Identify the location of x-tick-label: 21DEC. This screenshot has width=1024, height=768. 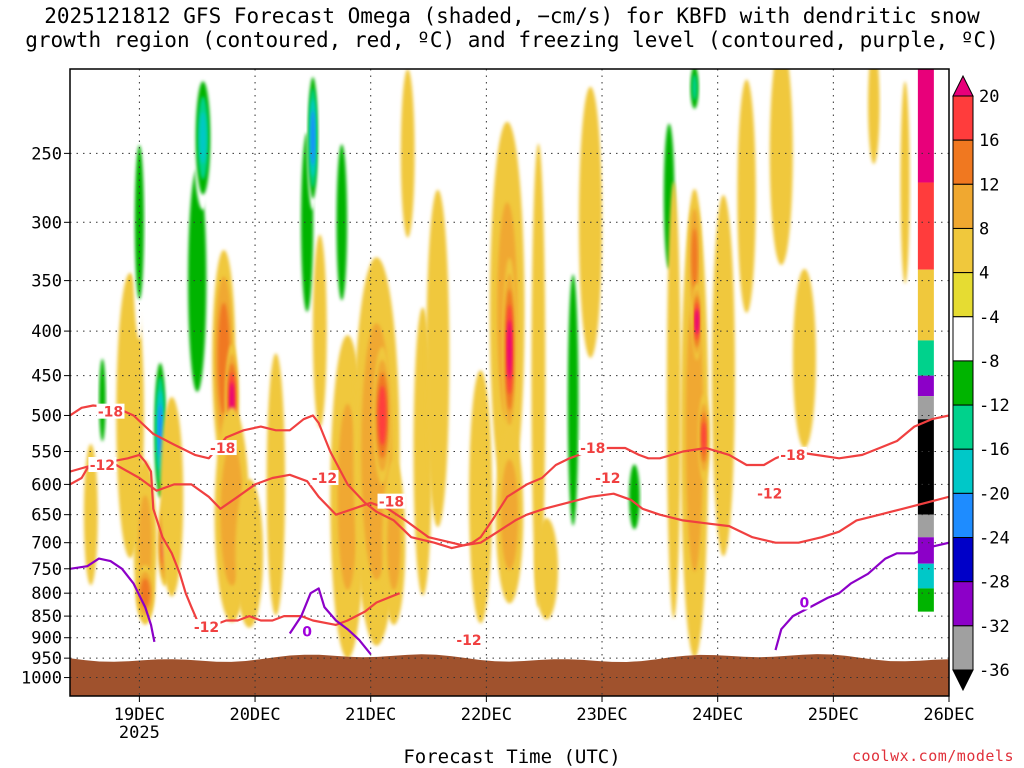
(370, 715).